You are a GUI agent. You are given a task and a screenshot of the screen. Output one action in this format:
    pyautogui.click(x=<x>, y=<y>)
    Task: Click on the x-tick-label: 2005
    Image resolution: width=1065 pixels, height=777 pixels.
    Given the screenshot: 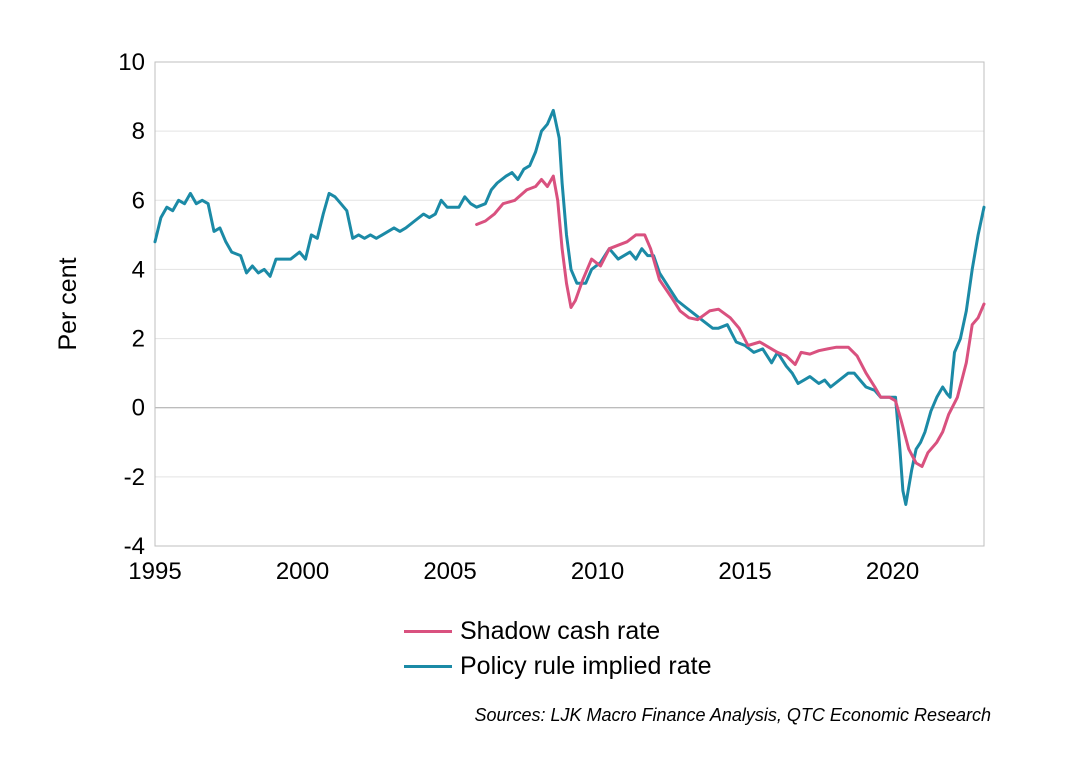 What is the action you would take?
    pyautogui.click(x=449, y=571)
    